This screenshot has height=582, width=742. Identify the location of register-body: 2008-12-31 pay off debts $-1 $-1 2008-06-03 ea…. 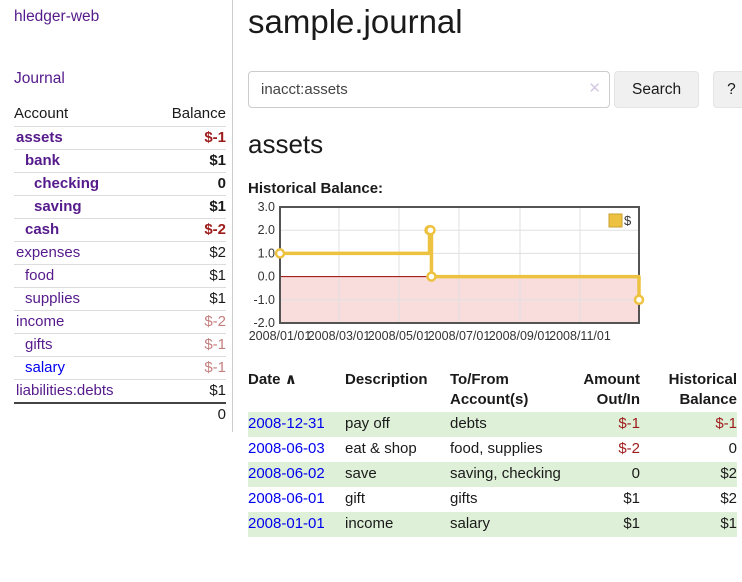
(492, 474).